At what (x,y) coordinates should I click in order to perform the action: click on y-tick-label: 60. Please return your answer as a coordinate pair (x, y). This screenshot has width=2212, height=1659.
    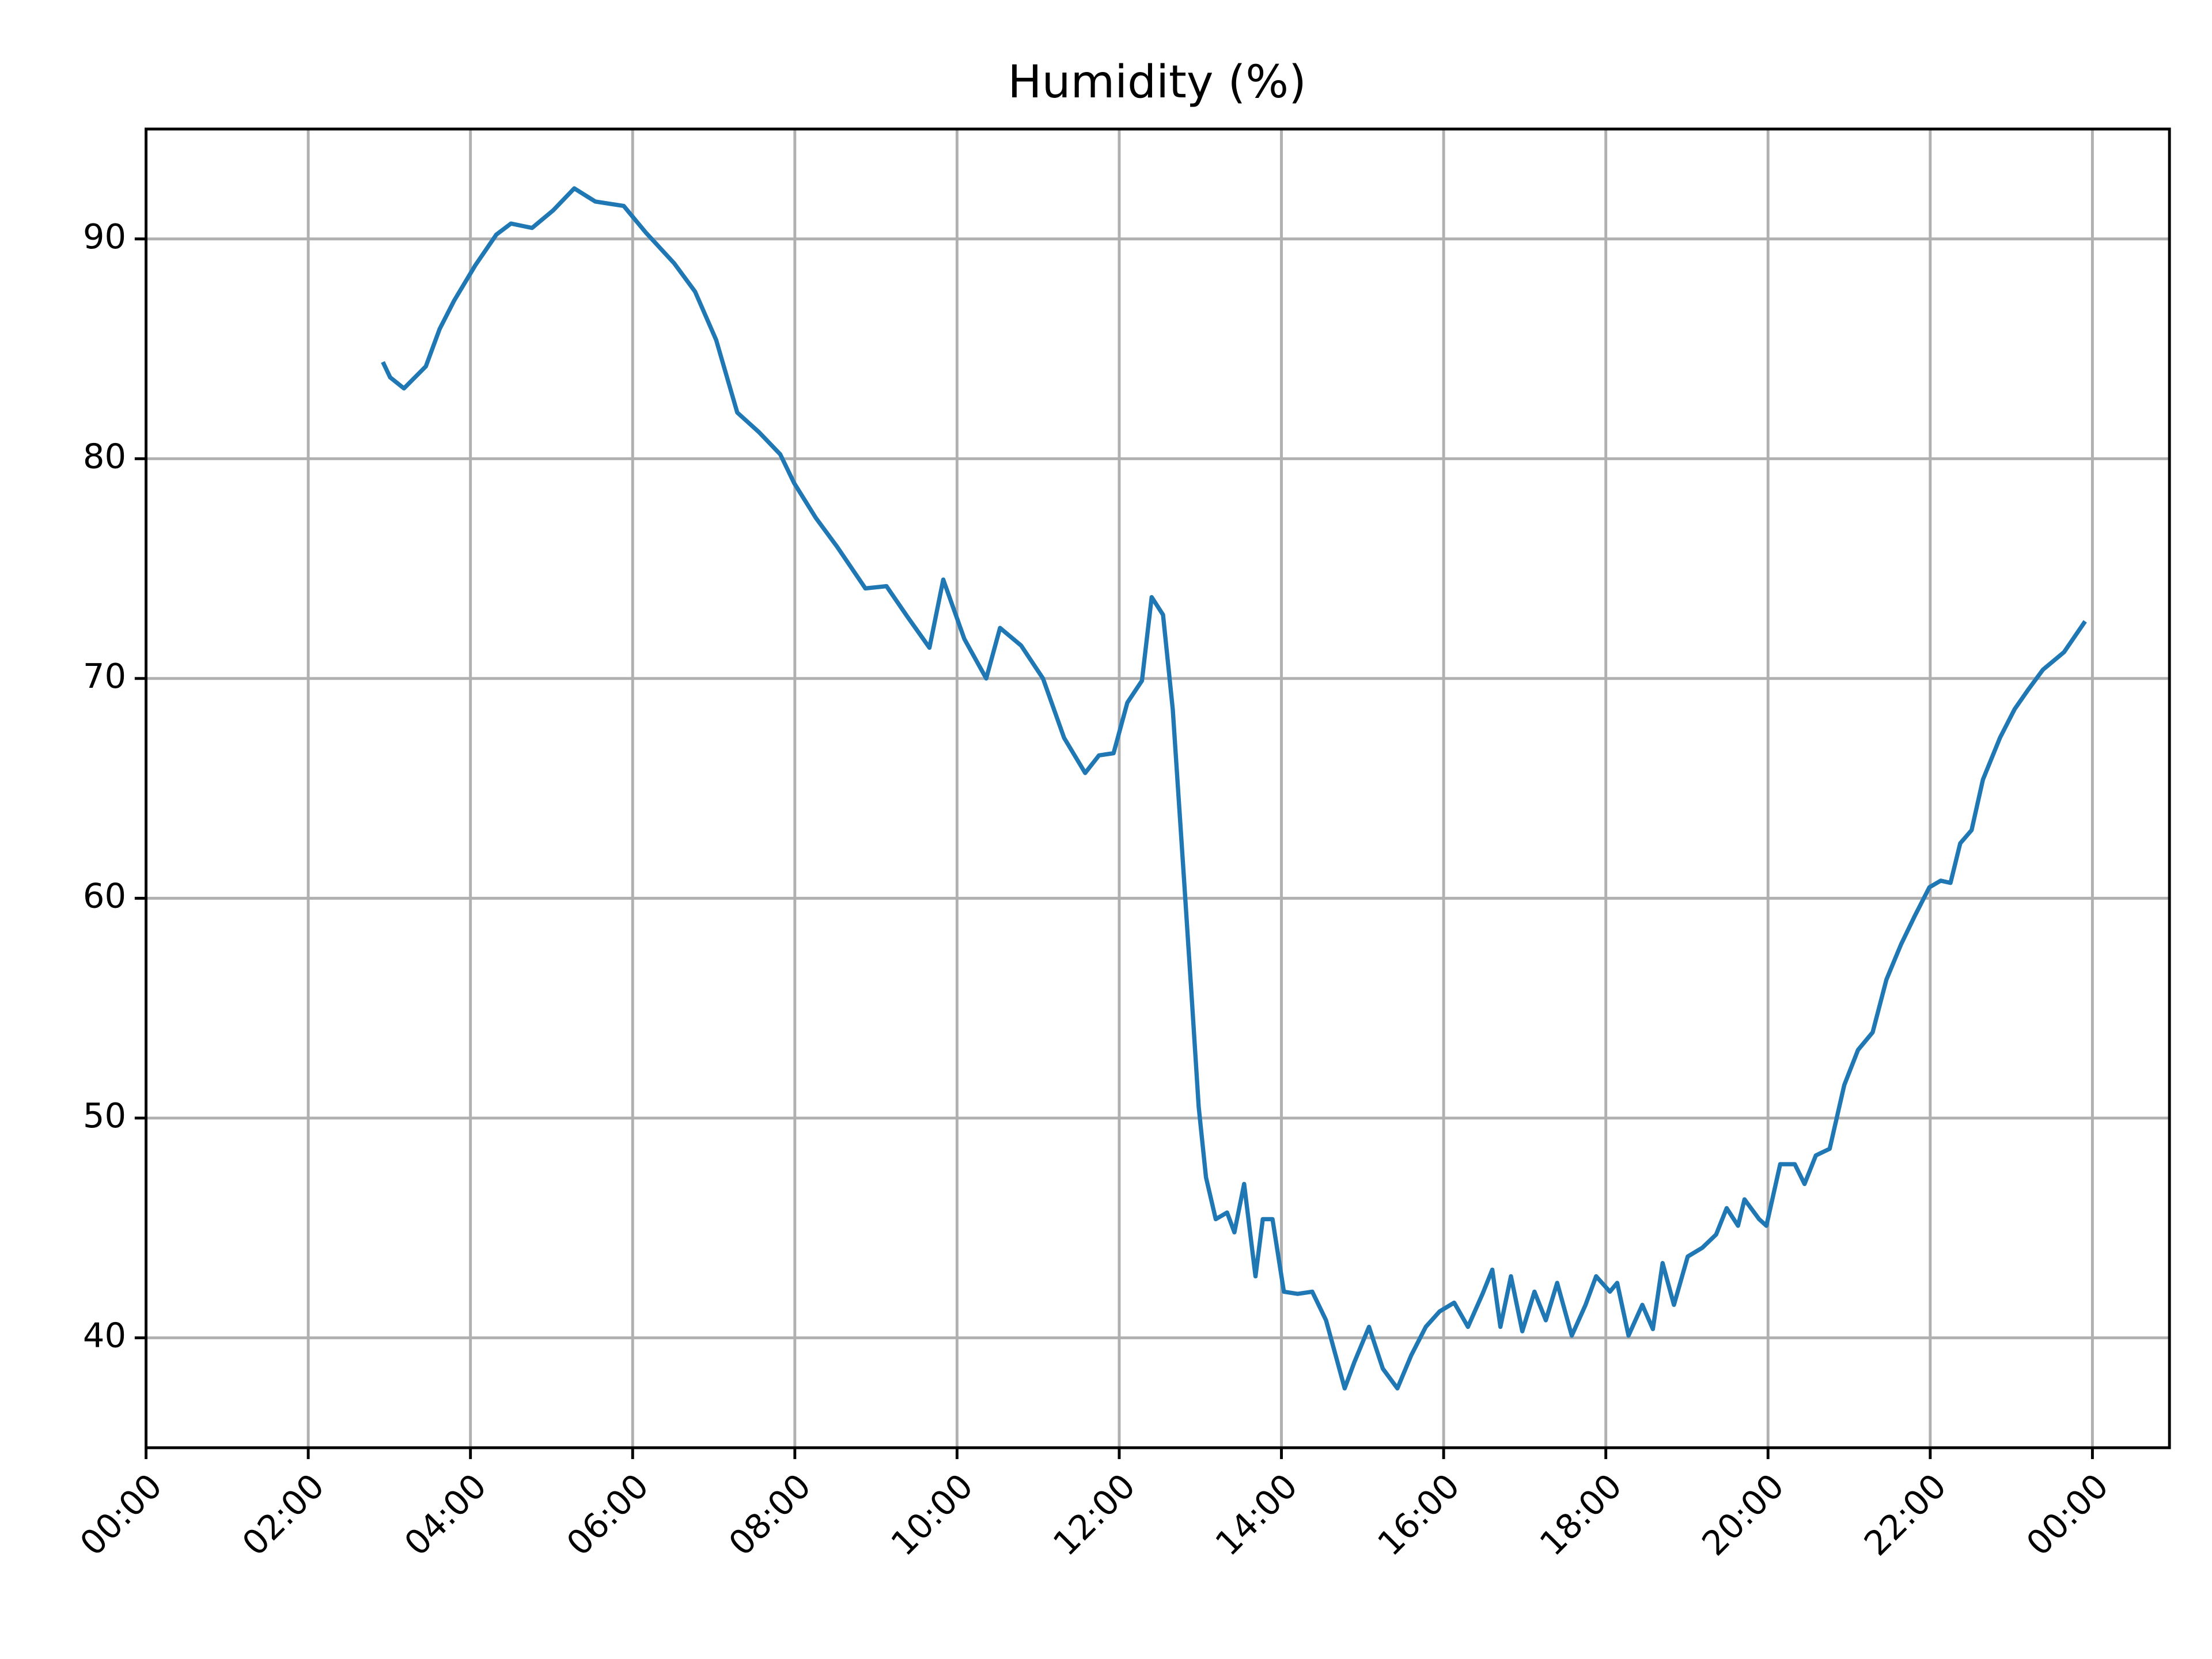
    Looking at the image, I should click on (104, 895).